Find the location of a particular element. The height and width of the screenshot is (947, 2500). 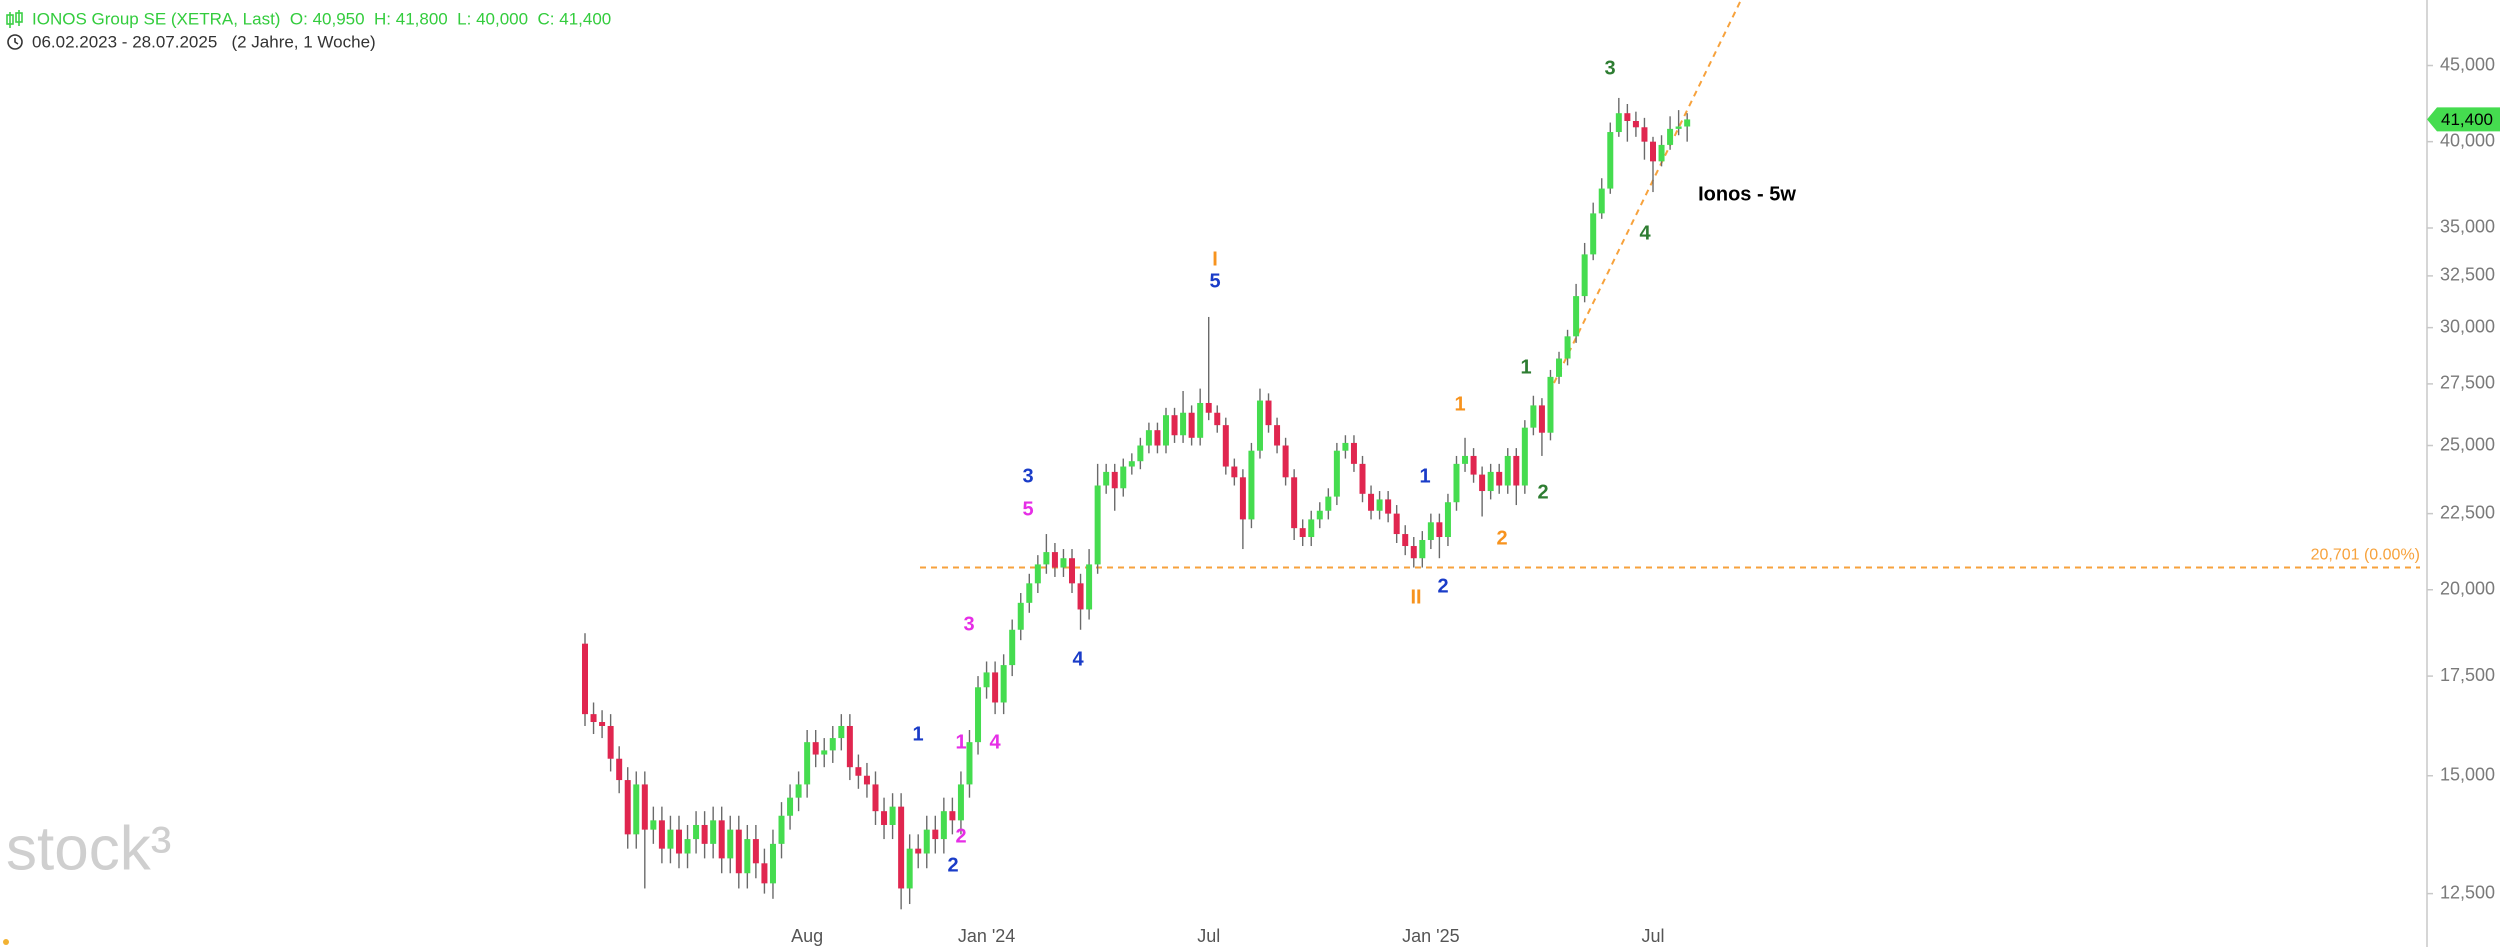

y-tick-label: 25,000 is located at coordinates (2467, 444).